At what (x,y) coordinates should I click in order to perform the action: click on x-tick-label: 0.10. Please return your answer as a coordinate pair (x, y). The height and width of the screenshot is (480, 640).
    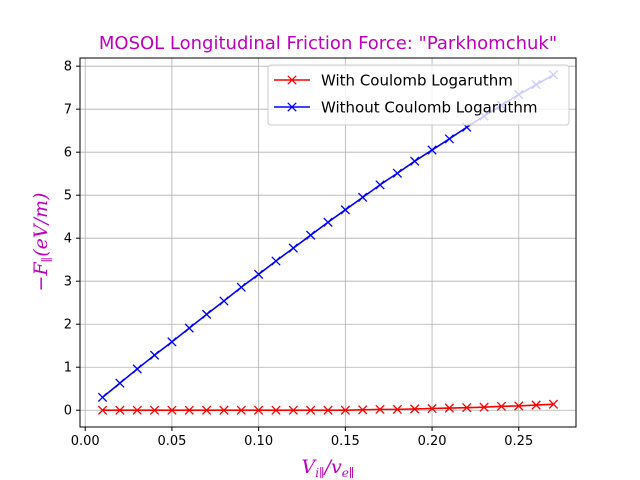
    Looking at the image, I should click on (258, 441).